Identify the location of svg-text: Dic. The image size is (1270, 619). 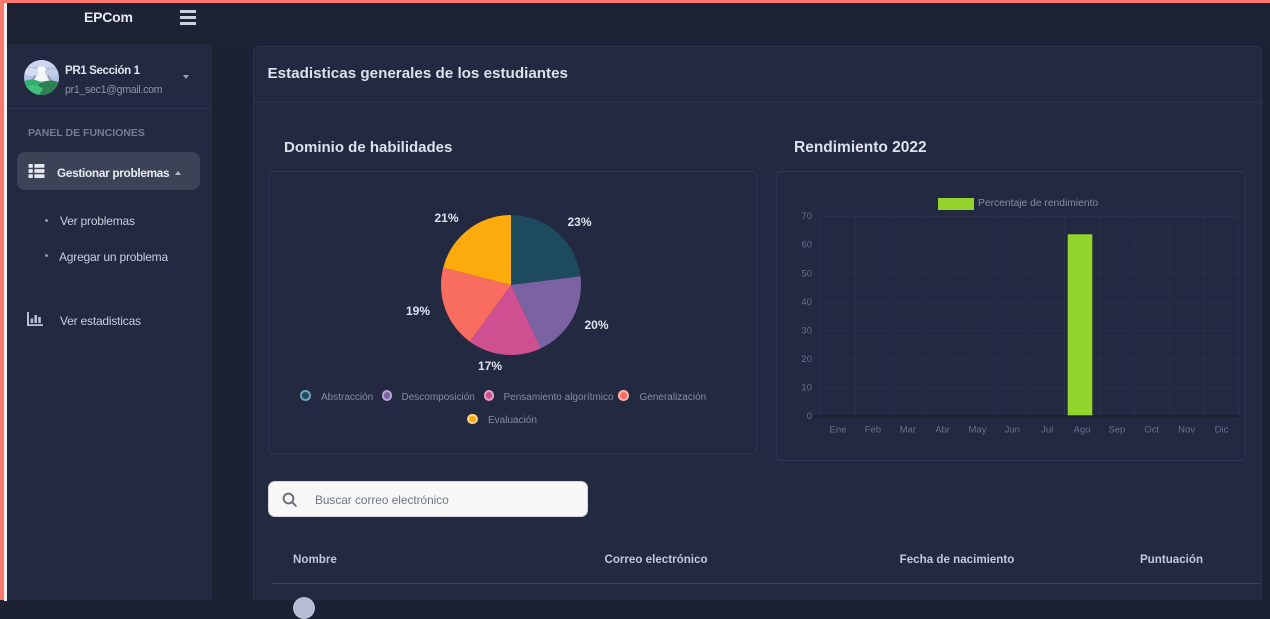
(1222, 430).